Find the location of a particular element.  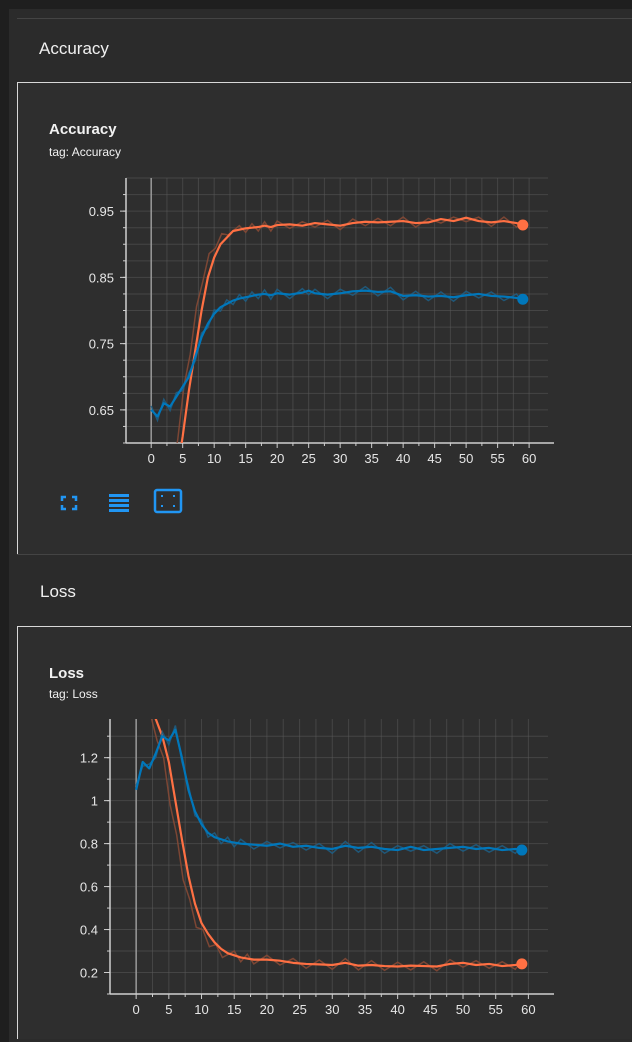

toggle-y-log-icon is located at coordinates (119, 503).